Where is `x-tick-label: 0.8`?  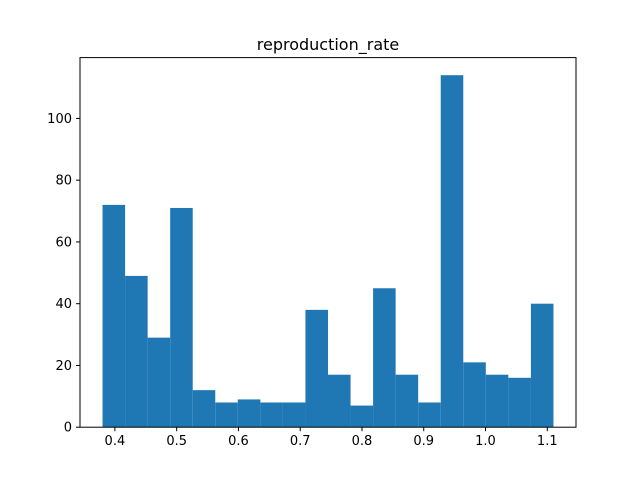 x-tick-label: 0.8 is located at coordinates (362, 441).